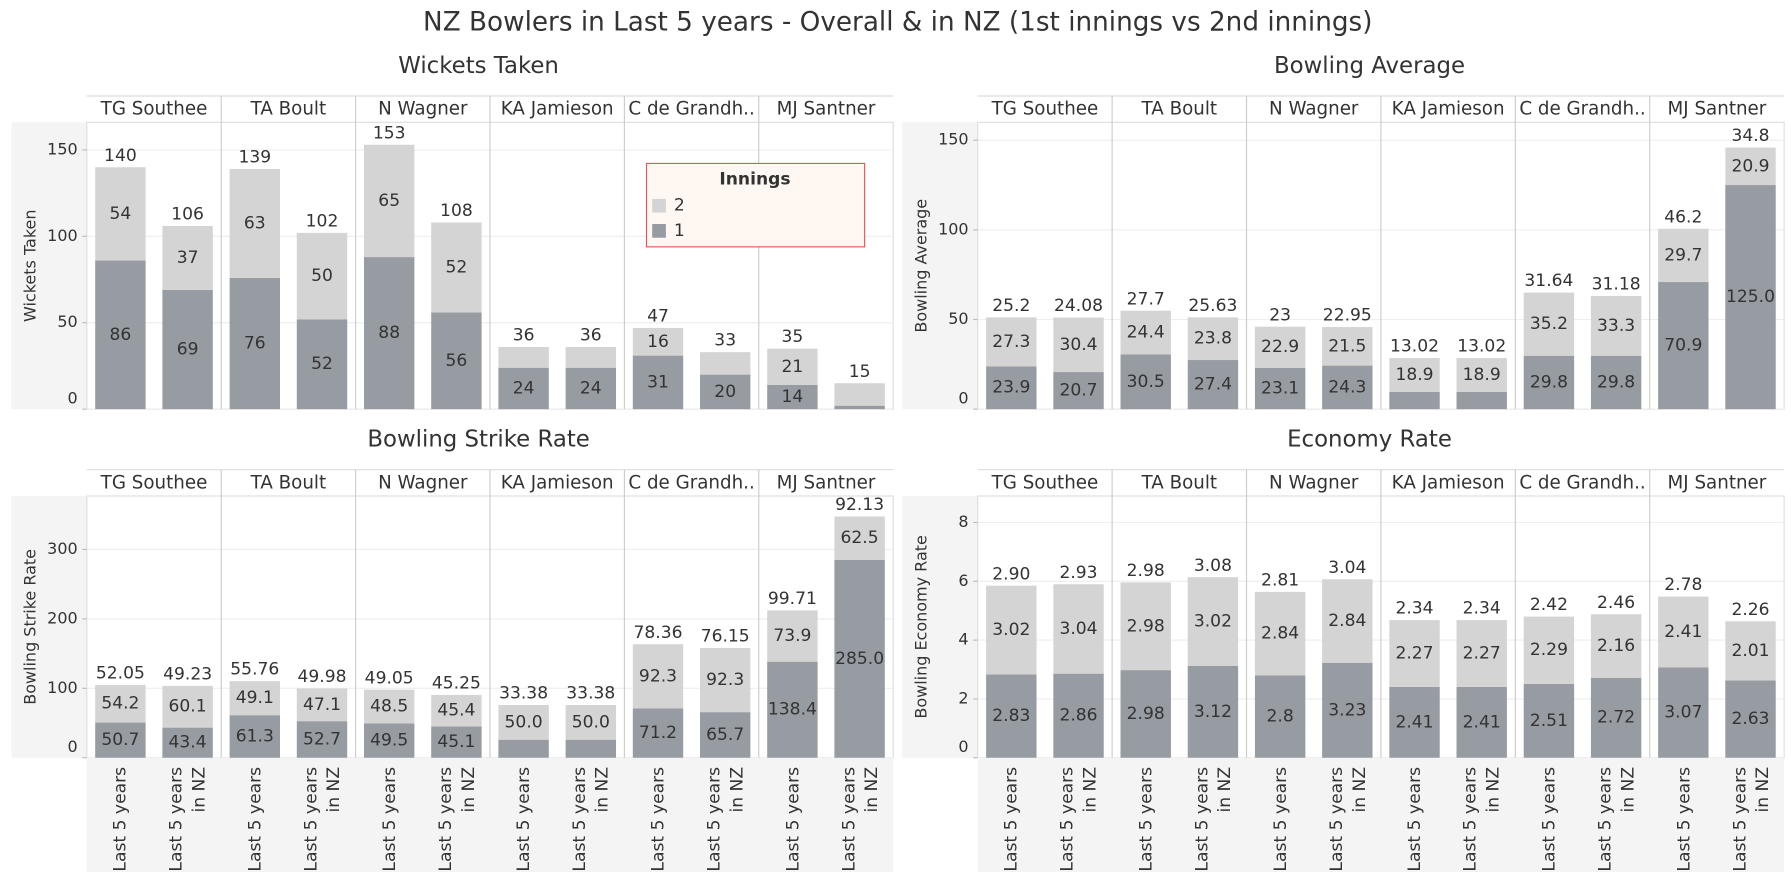 This screenshot has width=1791, height=872. What do you see at coordinates (1414, 609) in the screenshot?
I see `total-label: 2.34` at bounding box center [1414, 609].